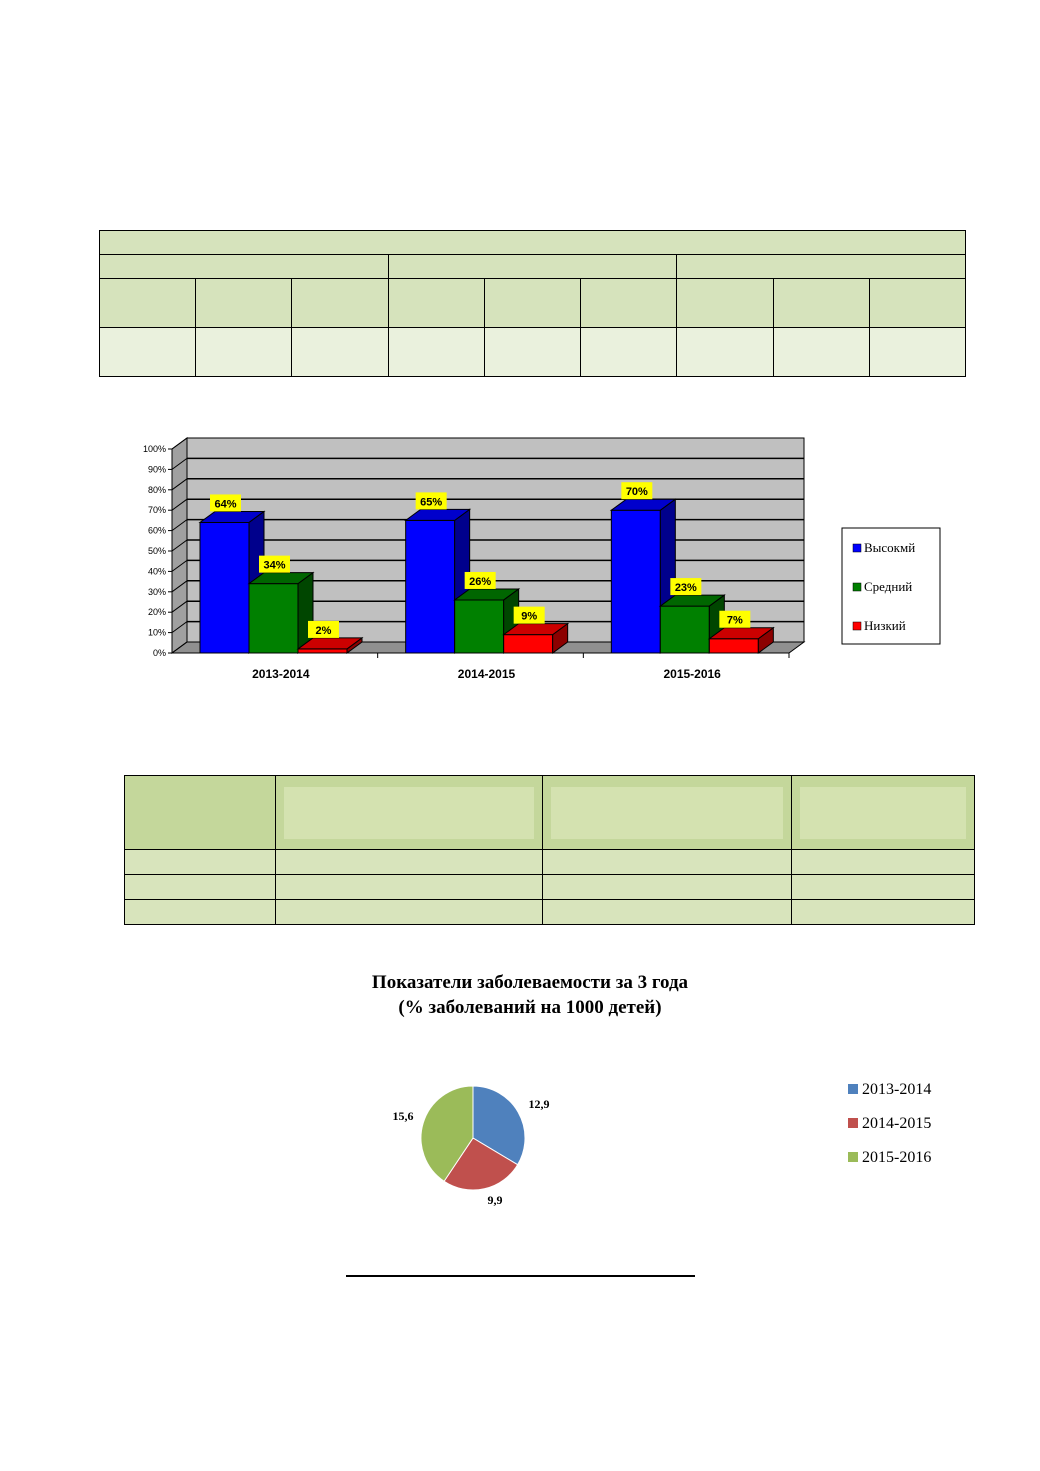 The width and height of the screenshot is (1040, 1471). I want to click on y-tick-label: 70%, so click(157, 510).